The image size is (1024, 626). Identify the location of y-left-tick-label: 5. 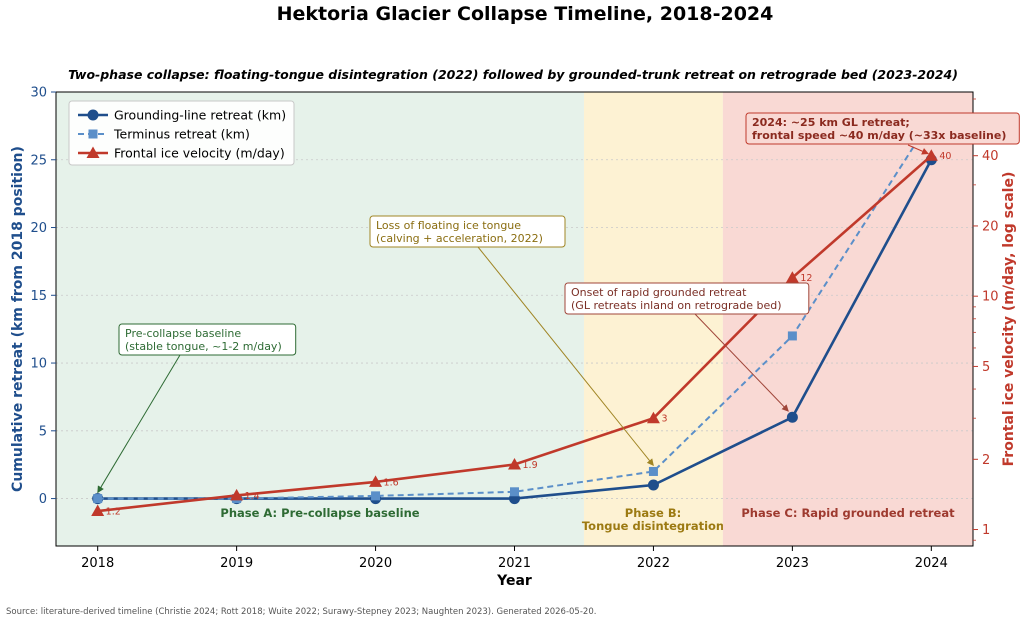
(43, 431).